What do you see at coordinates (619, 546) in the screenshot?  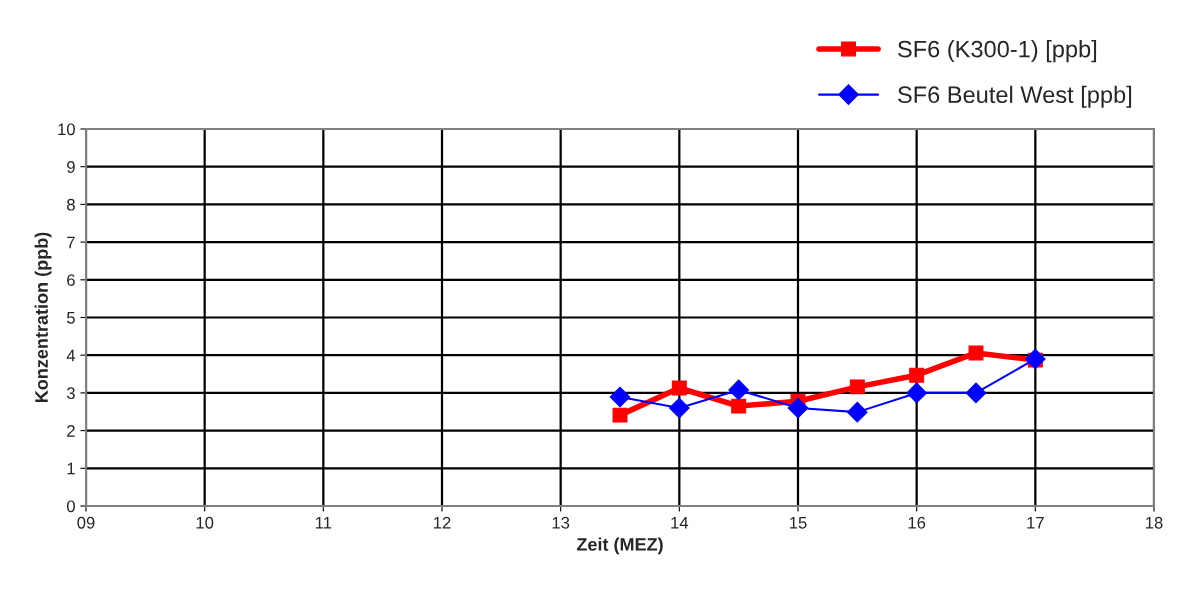 I see `x-axis-title: Zeit (MEZ)` at bounding box center [619, 546].